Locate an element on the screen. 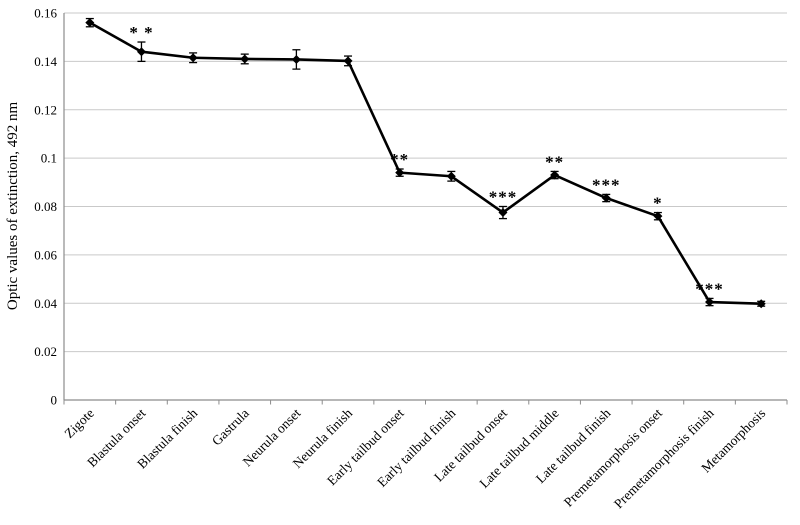  y-tick-label: 0.1 is located at coordinates (49, 158).